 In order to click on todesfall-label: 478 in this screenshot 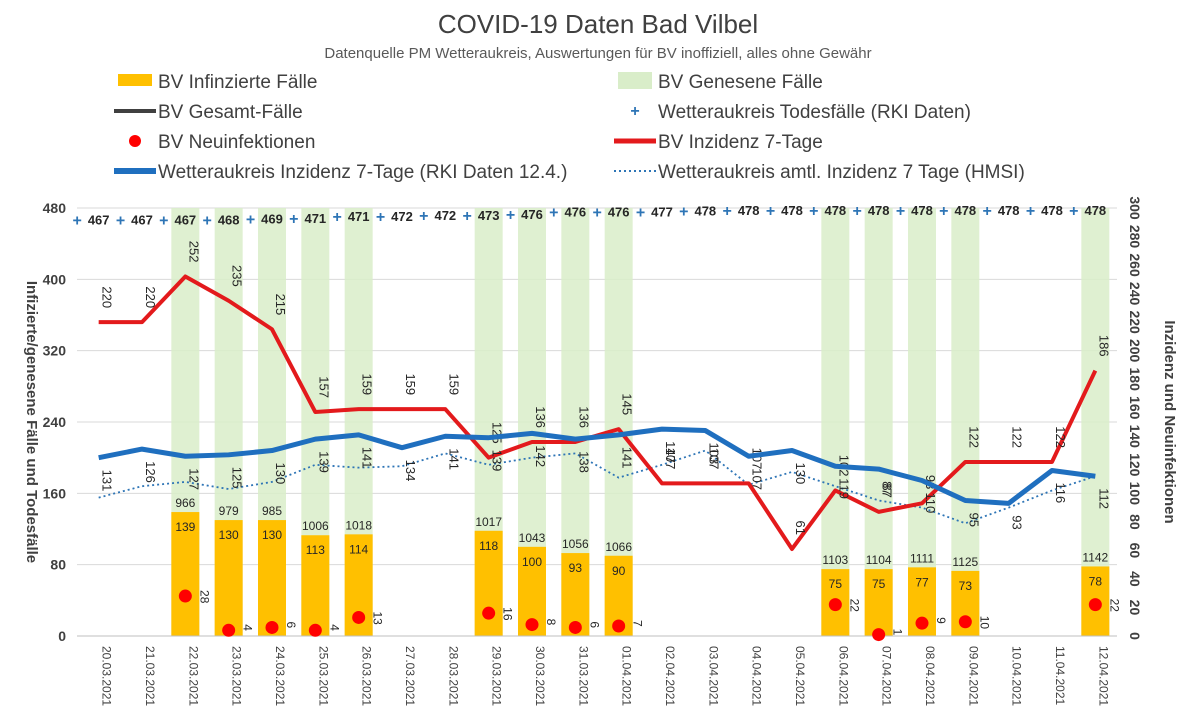, I will do `click(705, 211)`.